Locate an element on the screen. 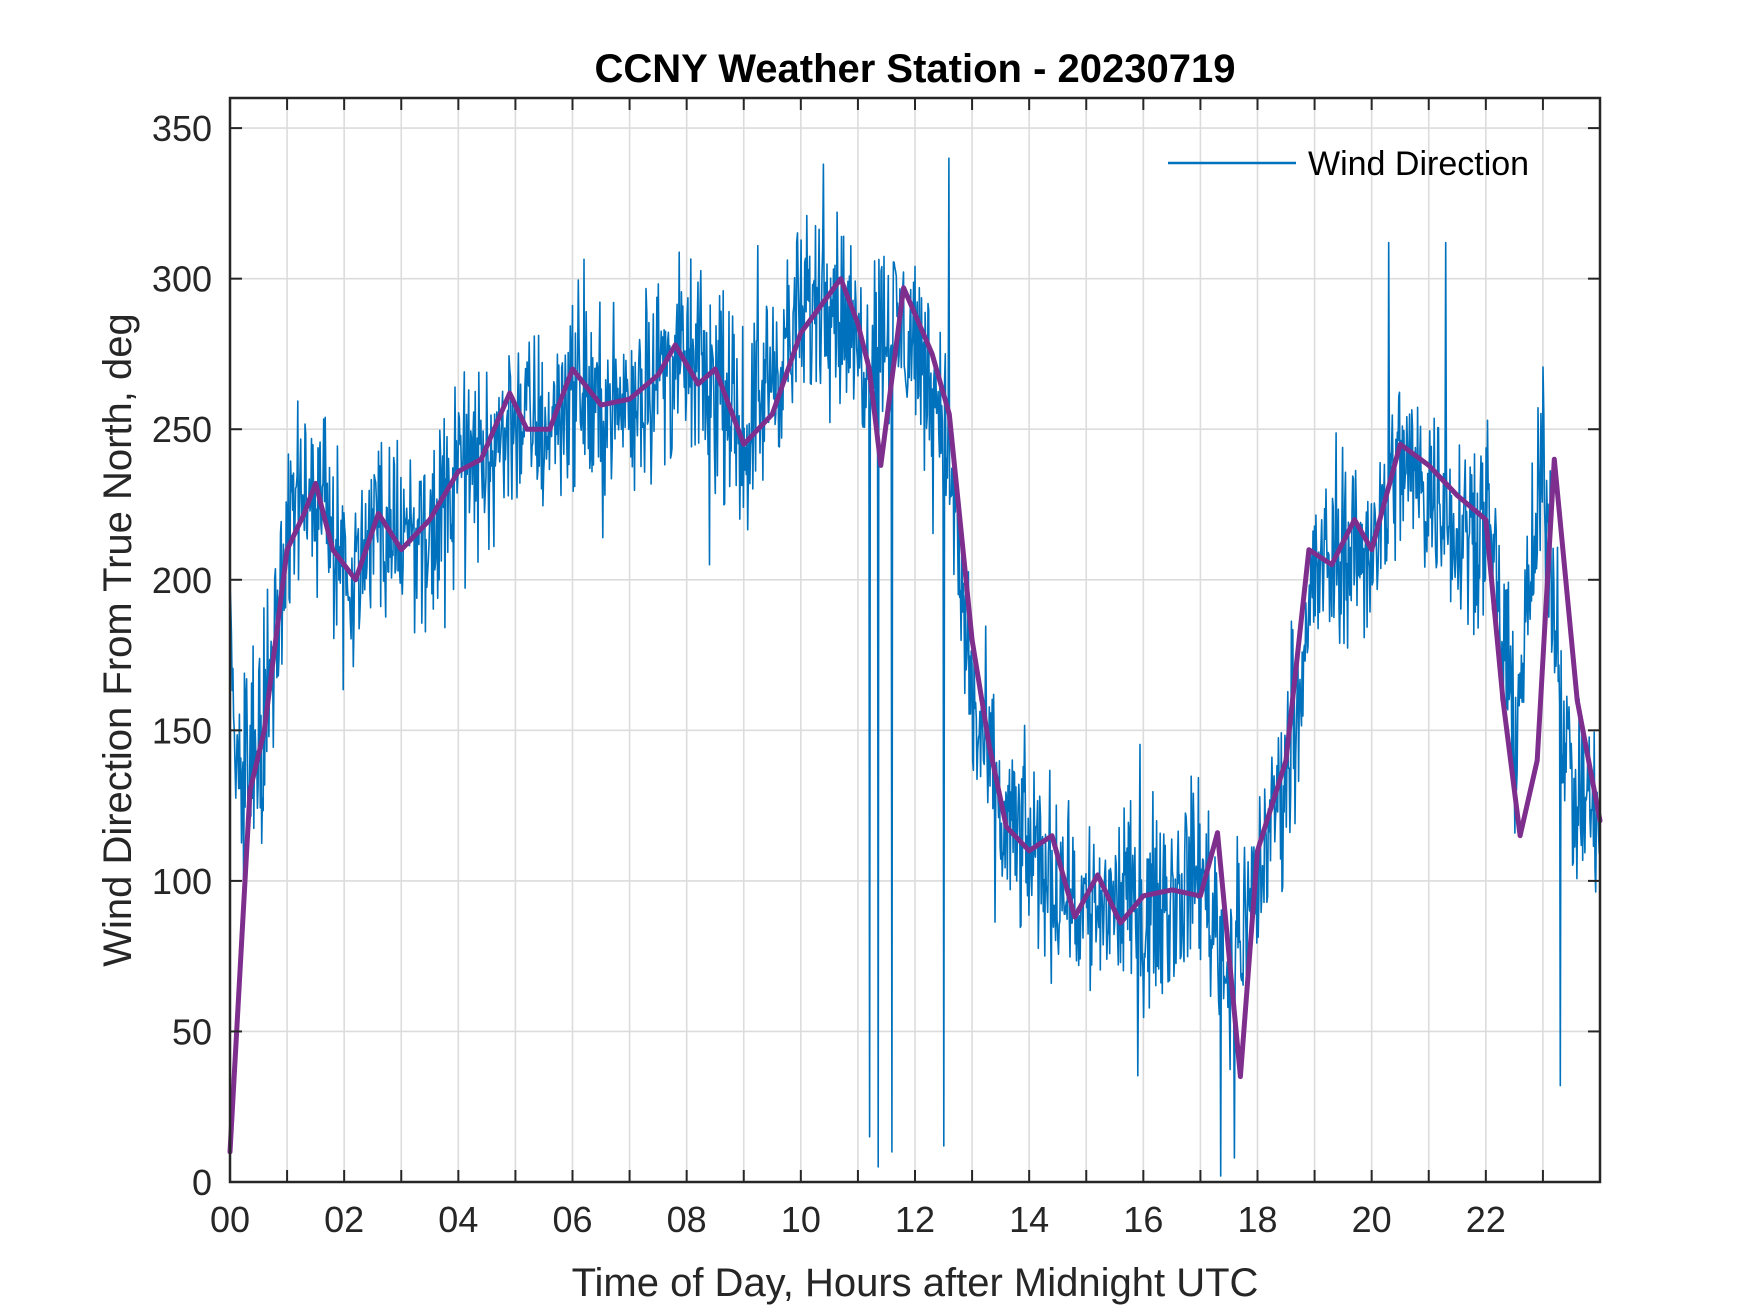 The width and height of the screenshot is (1750, 1313). y-tick-label: 50 is located at coordinates (192, 1031).